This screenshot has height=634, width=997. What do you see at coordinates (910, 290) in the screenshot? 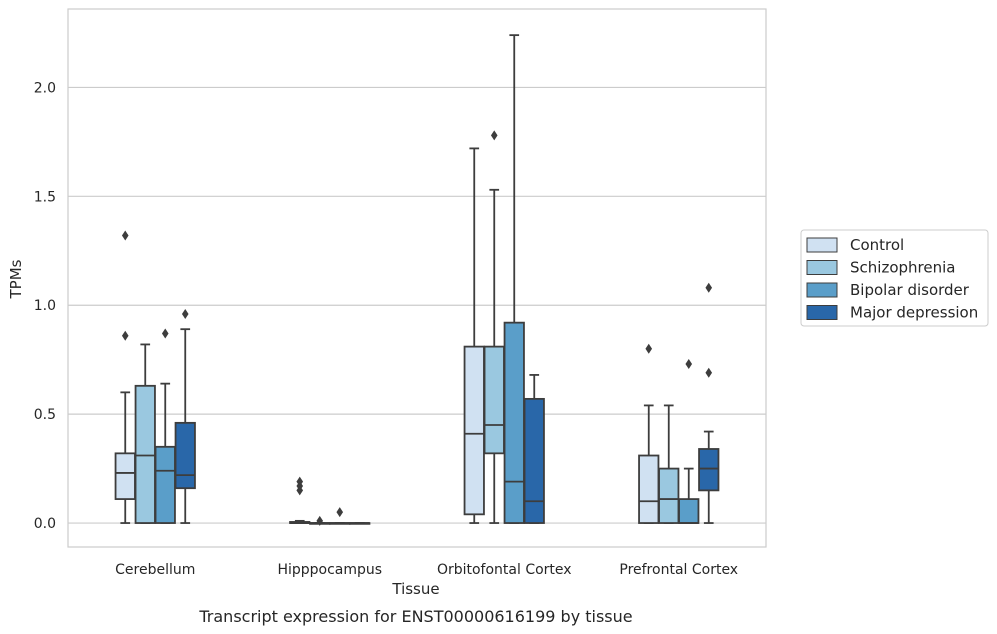
I see `legend-label: Bipolar disorder` at bounding box center [910, 290].